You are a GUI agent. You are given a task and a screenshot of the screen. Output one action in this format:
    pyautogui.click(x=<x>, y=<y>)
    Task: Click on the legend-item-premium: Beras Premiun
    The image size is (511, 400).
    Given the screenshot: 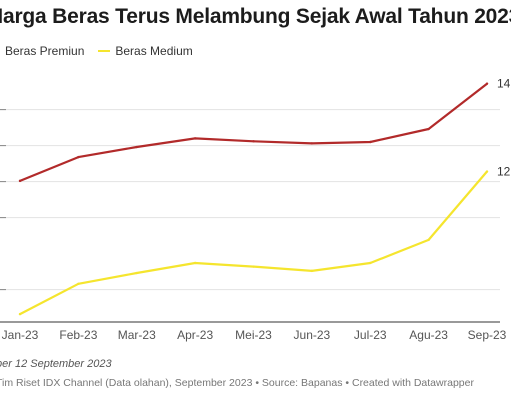 What is the action you would take?
    pyautogui.click(x=42, y=51)
    